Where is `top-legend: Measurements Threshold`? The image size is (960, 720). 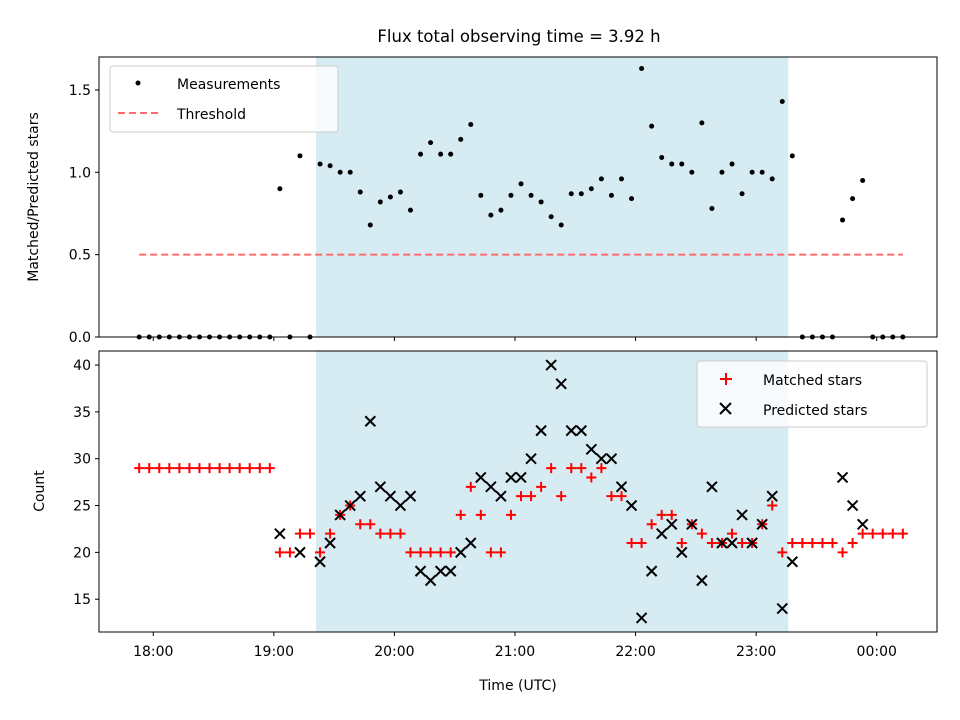 top-legend: Measurements Threshold is located at coordinates (224, 99).